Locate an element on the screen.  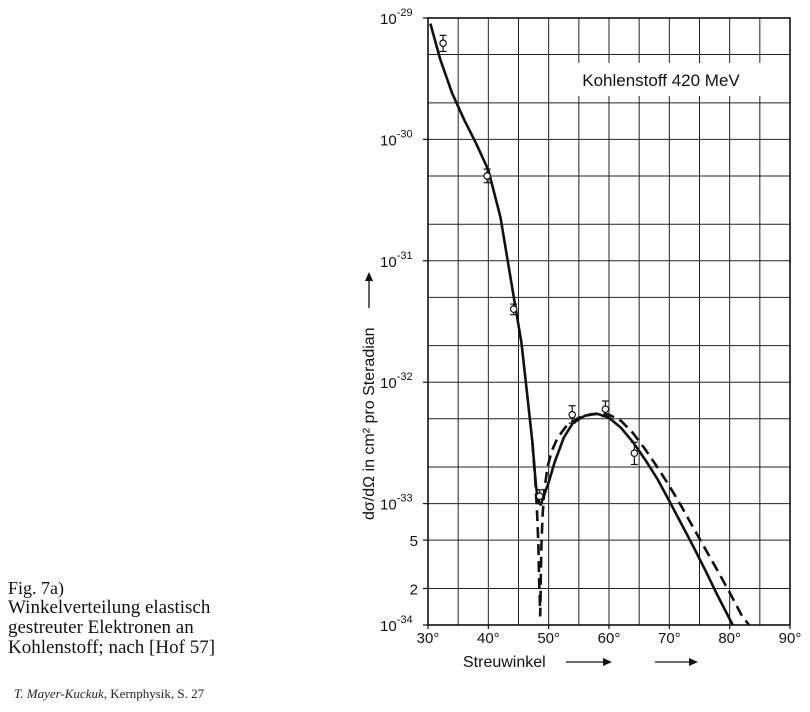
x-tick-label: 30° is located at coordinates (428, 638).